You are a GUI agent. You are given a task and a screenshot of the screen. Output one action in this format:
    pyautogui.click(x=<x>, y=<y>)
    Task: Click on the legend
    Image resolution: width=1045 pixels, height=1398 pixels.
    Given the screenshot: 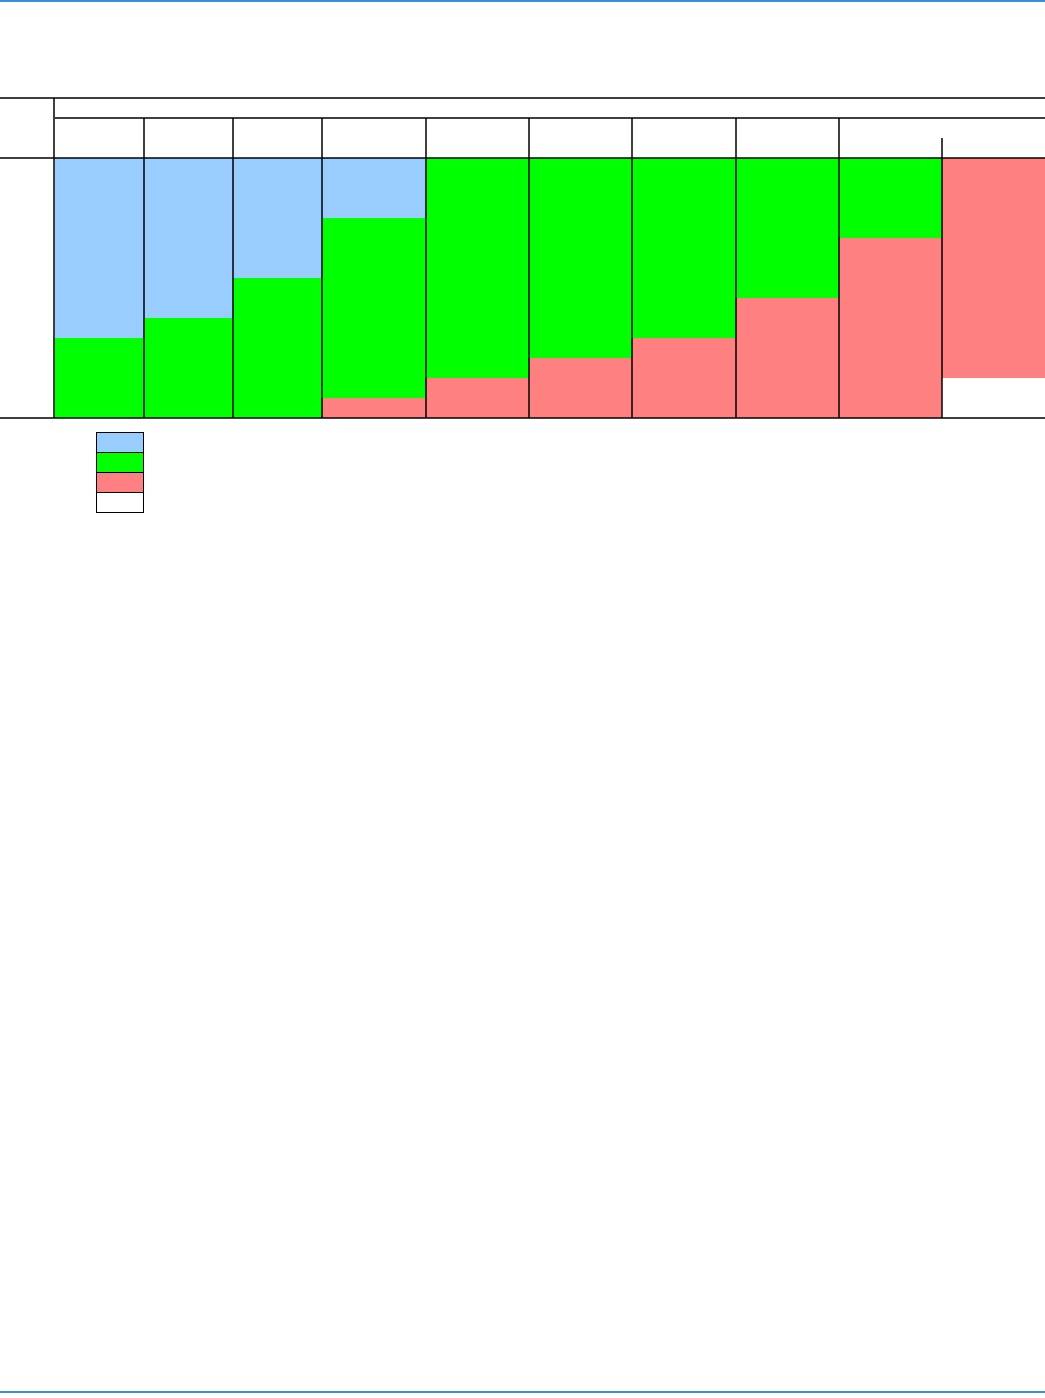 What is the action you would take?
    pyautogui.click(x=120, y=472)
    